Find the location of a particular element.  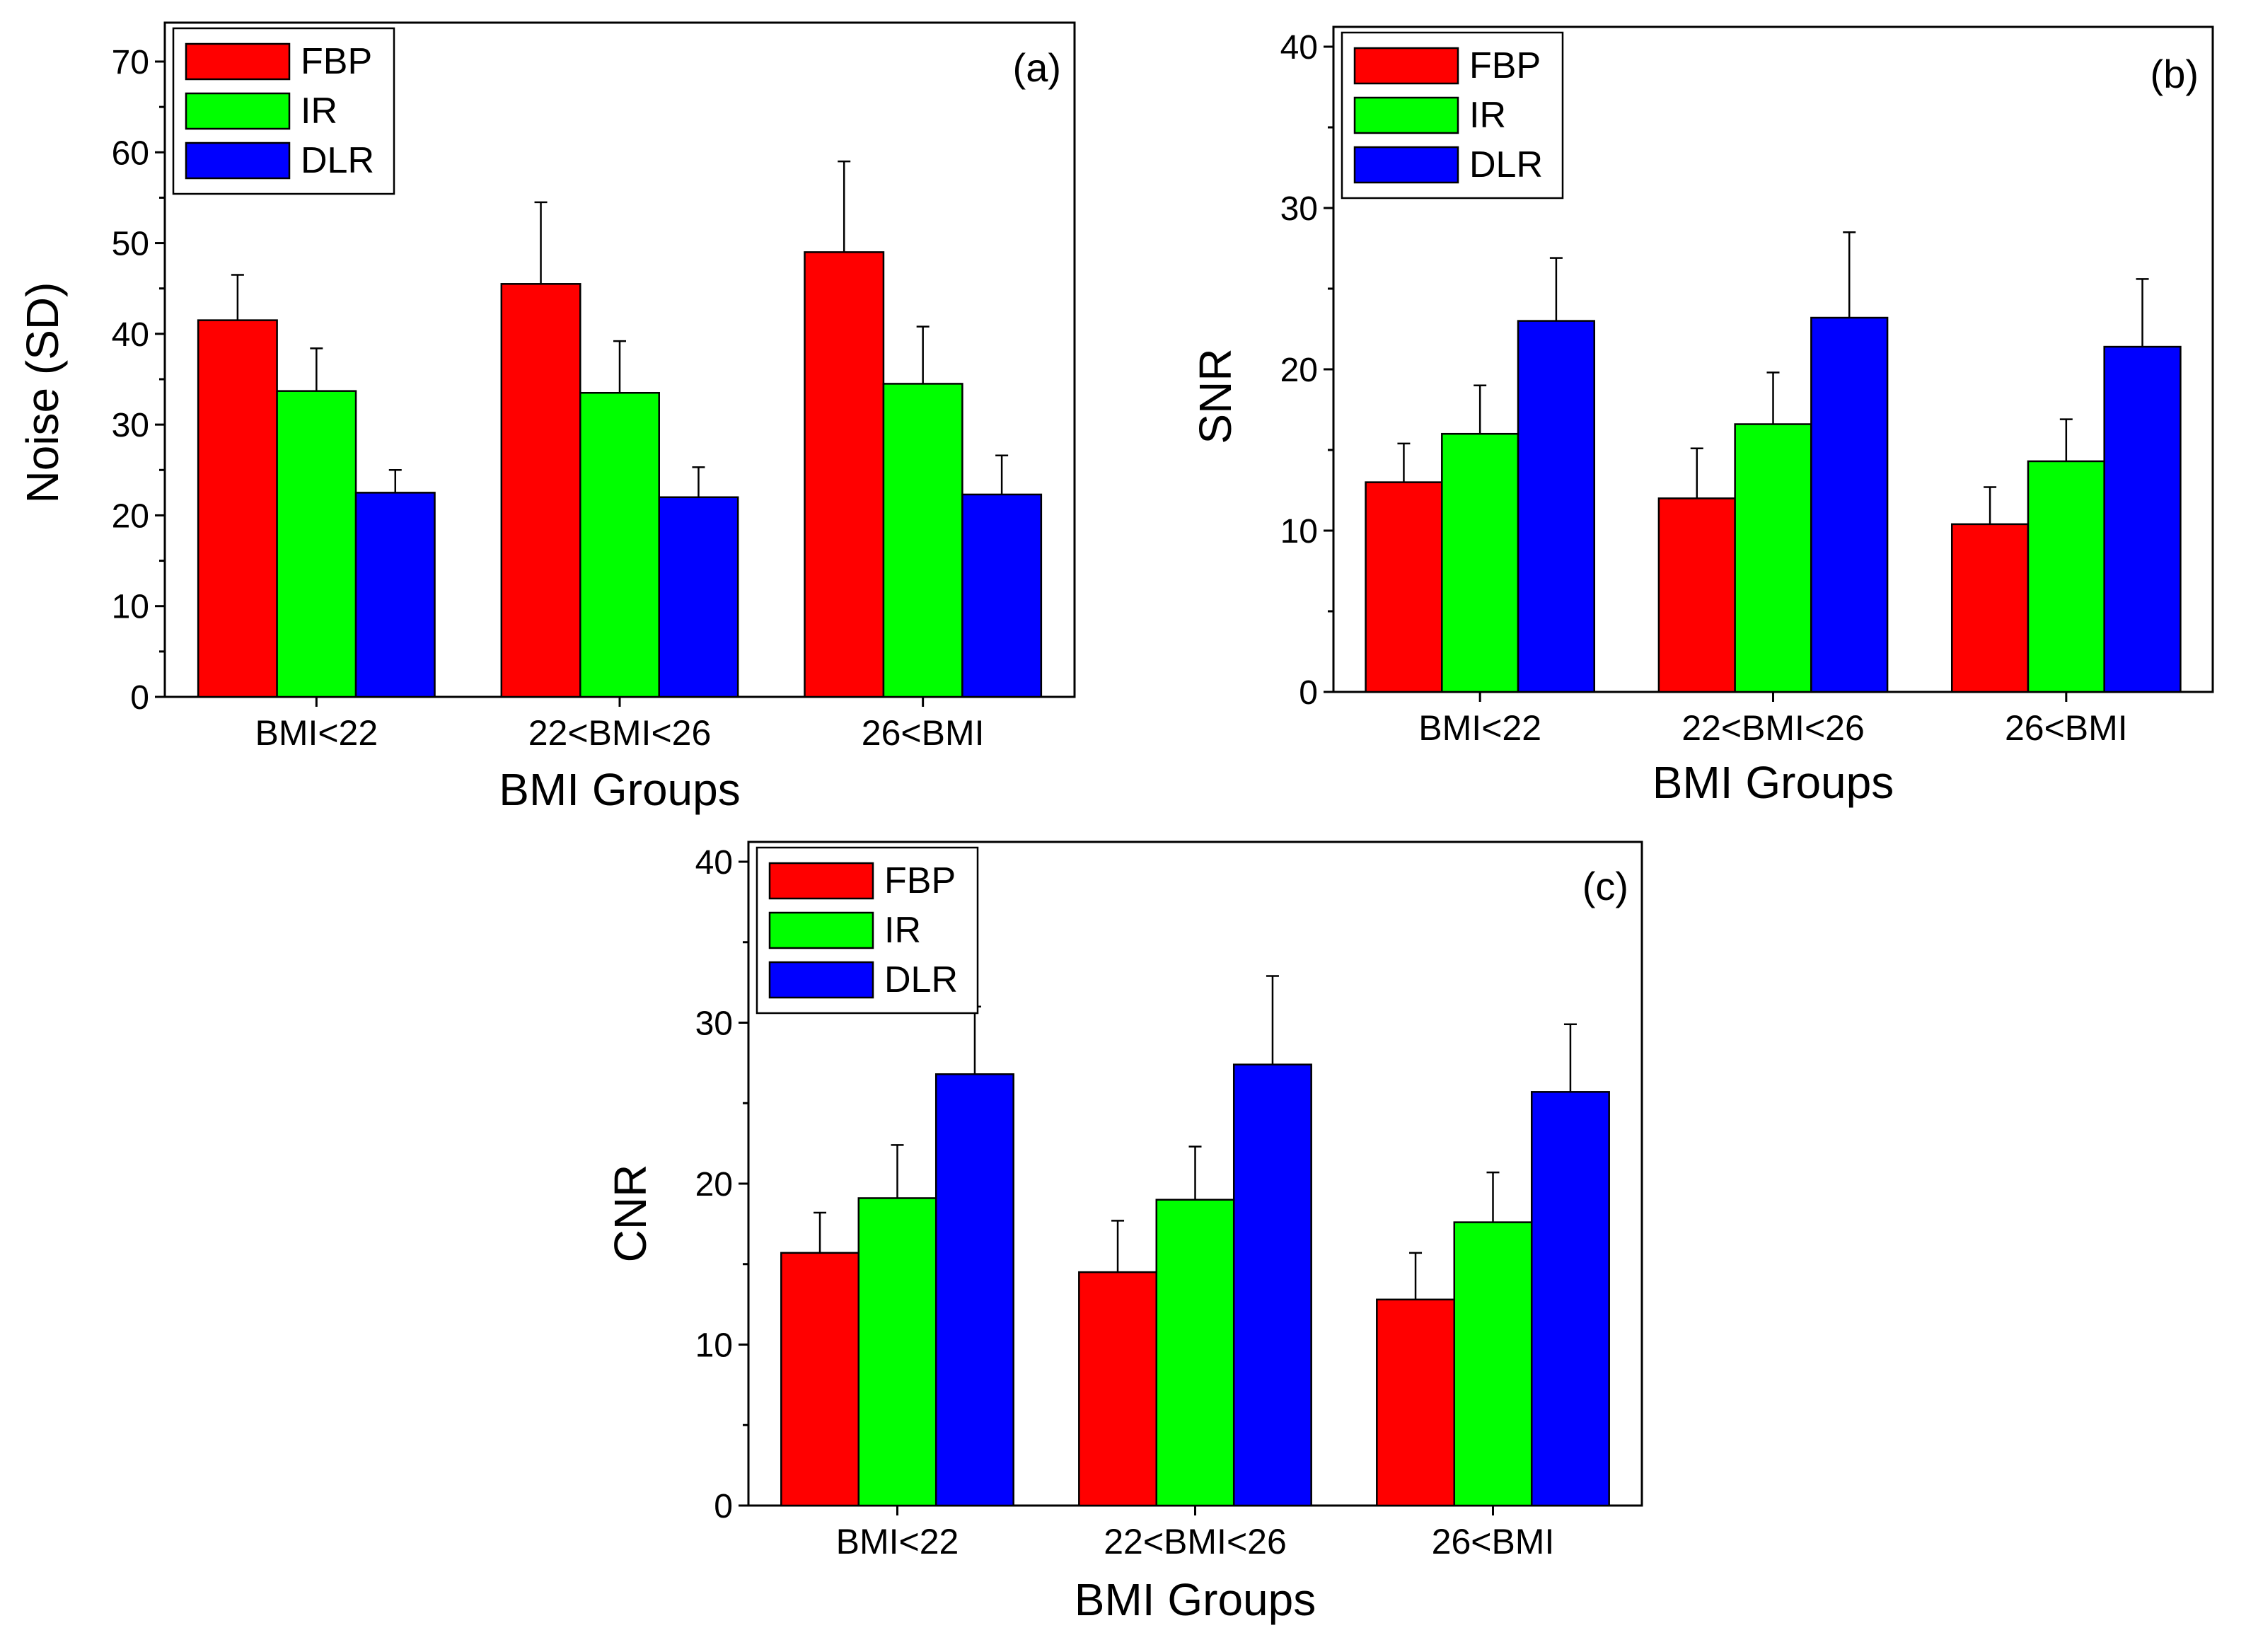

y-axis-title: Noise (SD) is located at coordinates (42, 393).